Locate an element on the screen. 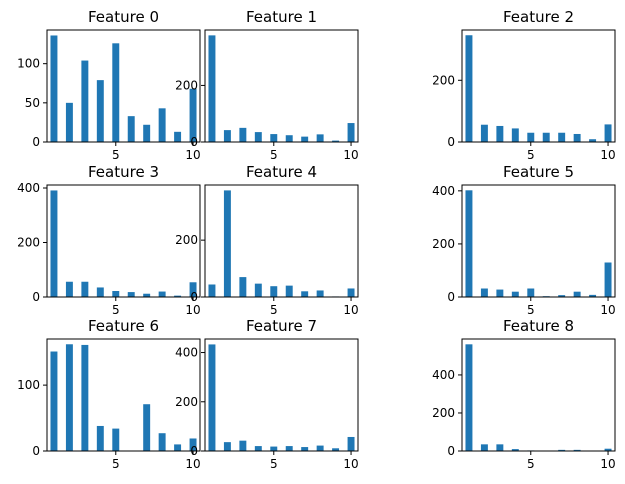 This screenshot has width=625, height=484. feature-panel-8: Feature 8 5 10 0 200 400 is located at coordinates (524, 394).